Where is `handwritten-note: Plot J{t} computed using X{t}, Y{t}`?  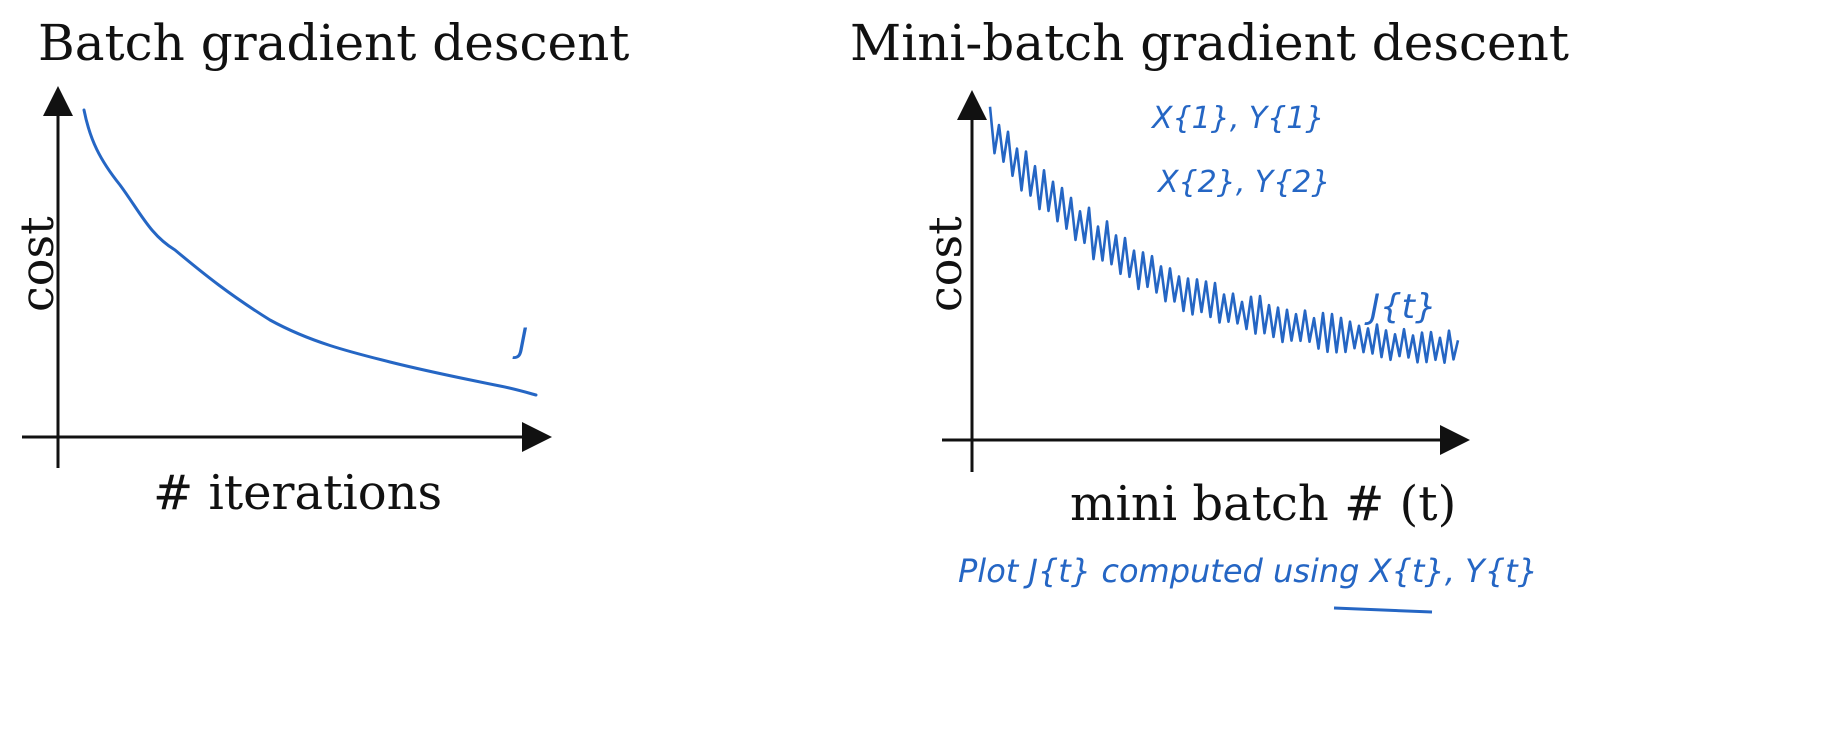 handwritten-note: Plot J{t} computed using X{t}, Y{t} is located at coordinates (1248, 571).